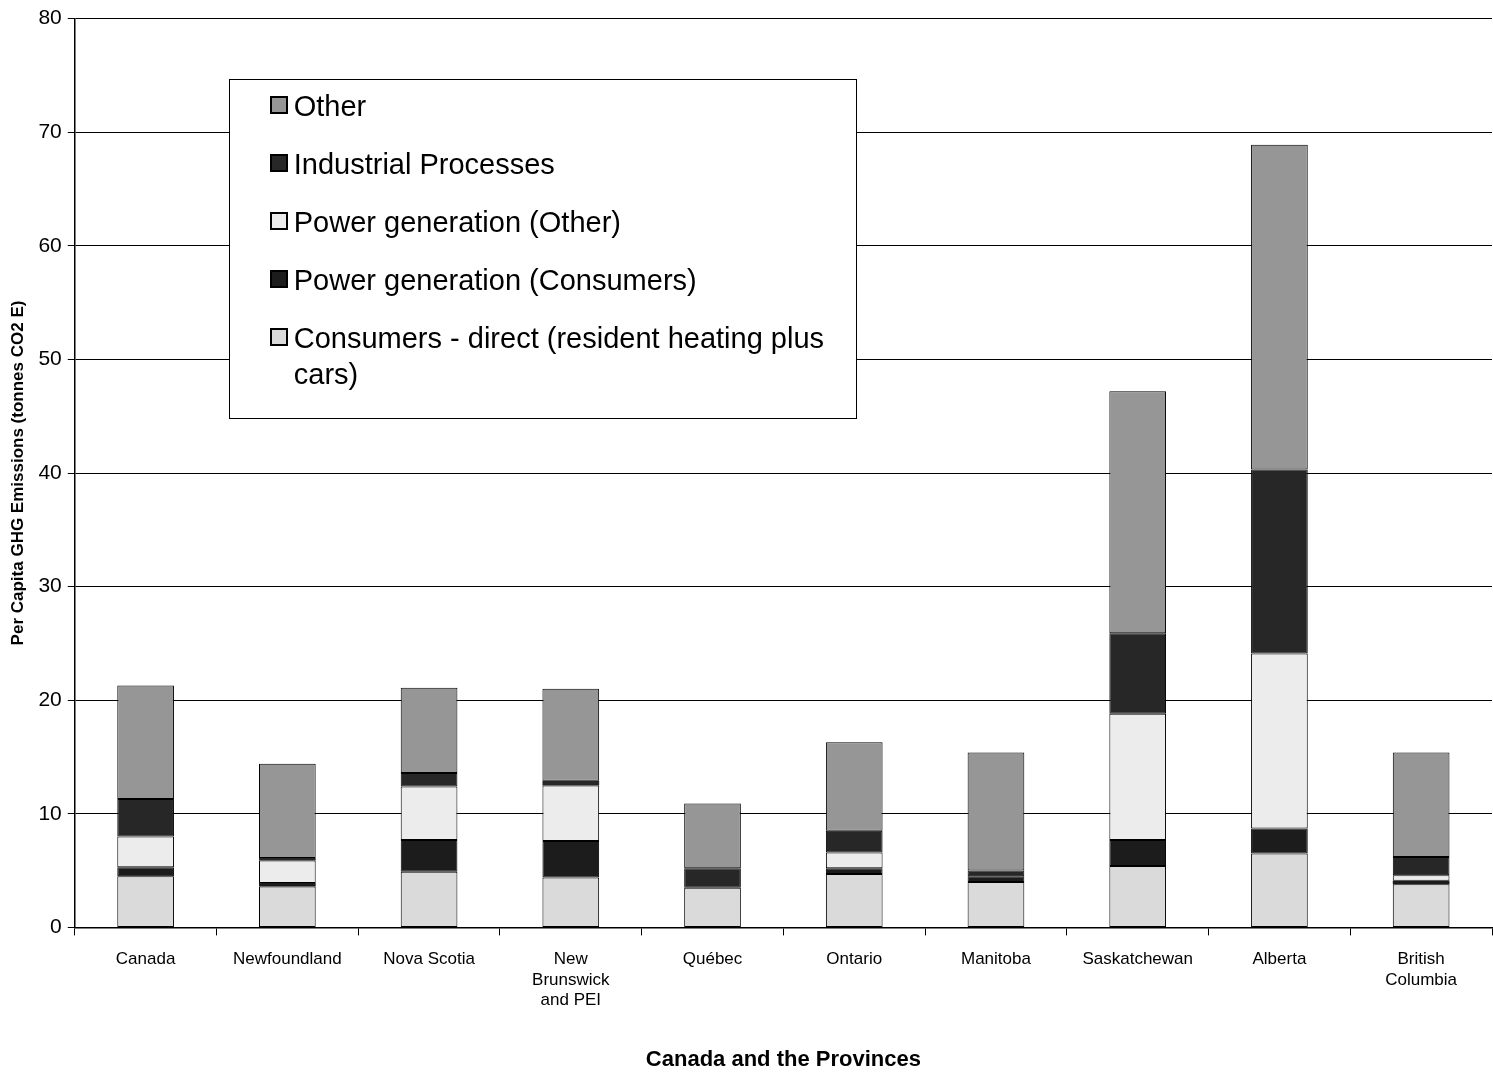  What do you see at coordinates (287, 885) in the screenshot?
I see `bar` at bounding box center [287, 885].